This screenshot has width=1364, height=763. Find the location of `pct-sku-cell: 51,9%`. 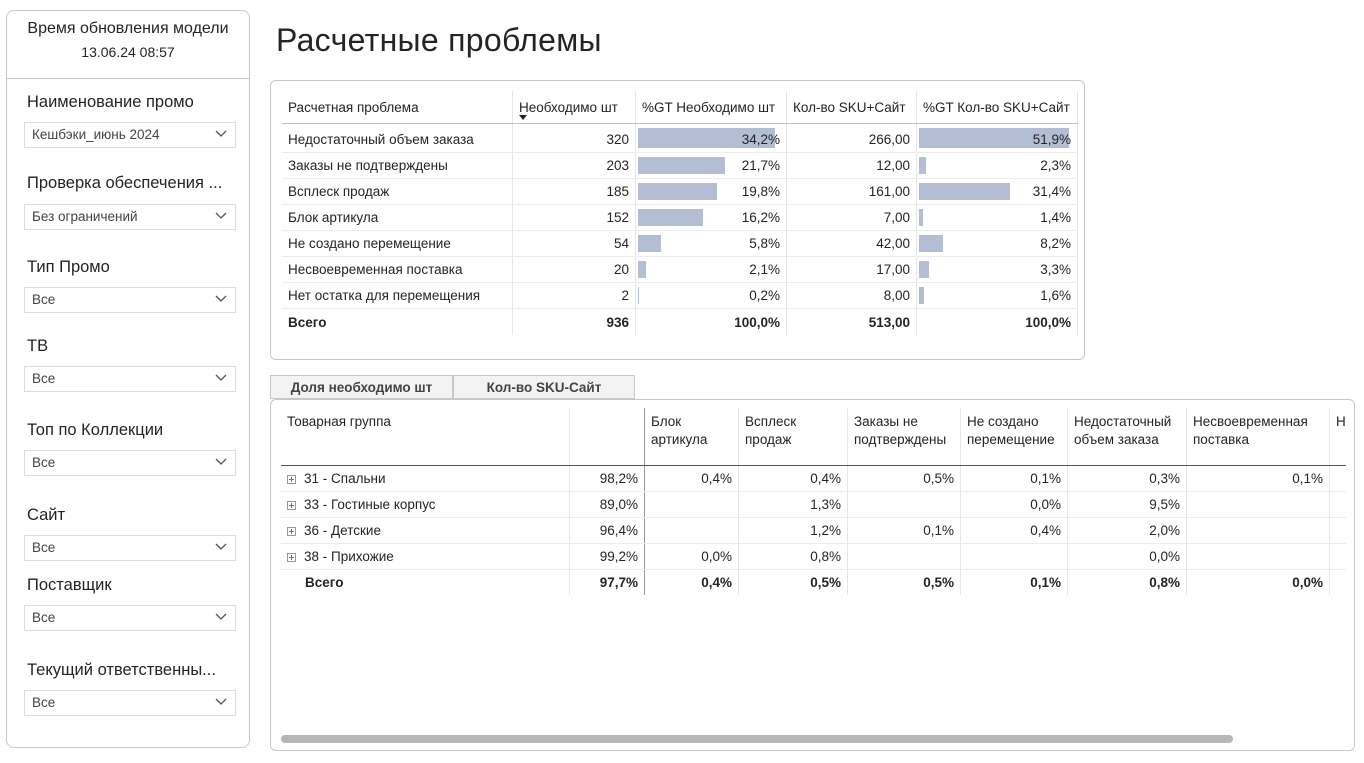

pct-sku-cell: 51,9% is located at coordinates (997, 138).